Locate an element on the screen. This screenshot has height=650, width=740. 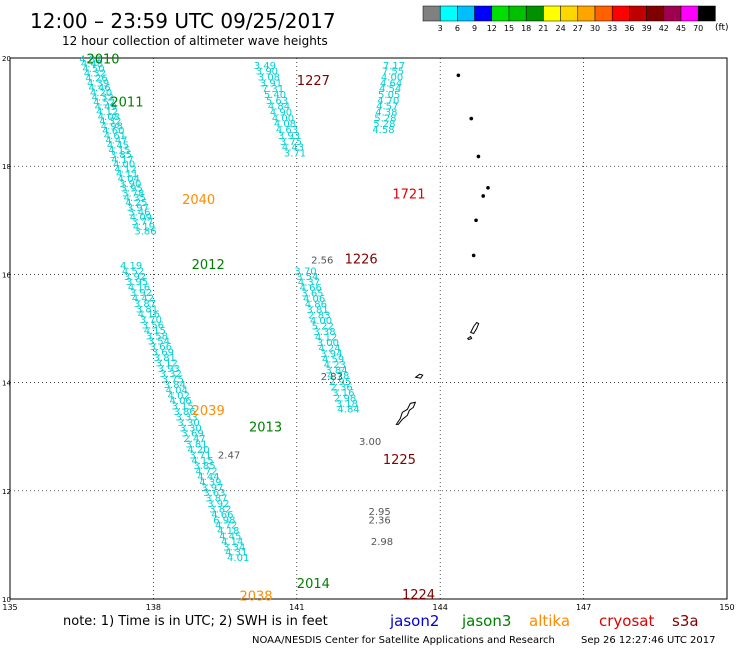
data-point-label: 4.02 is located at coordinates (179, 396).